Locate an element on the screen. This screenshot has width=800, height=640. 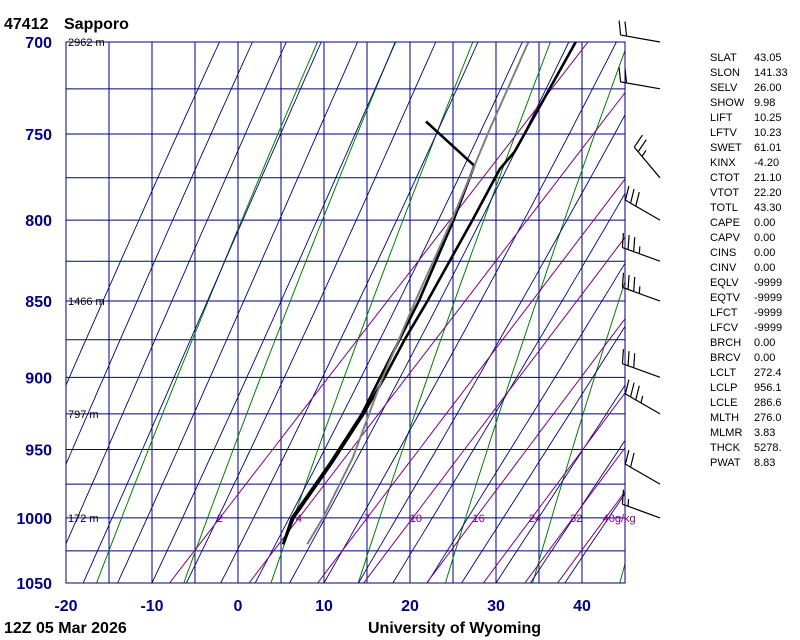
pressure-tick-label: 1050 is located at coordinates (34, 584).